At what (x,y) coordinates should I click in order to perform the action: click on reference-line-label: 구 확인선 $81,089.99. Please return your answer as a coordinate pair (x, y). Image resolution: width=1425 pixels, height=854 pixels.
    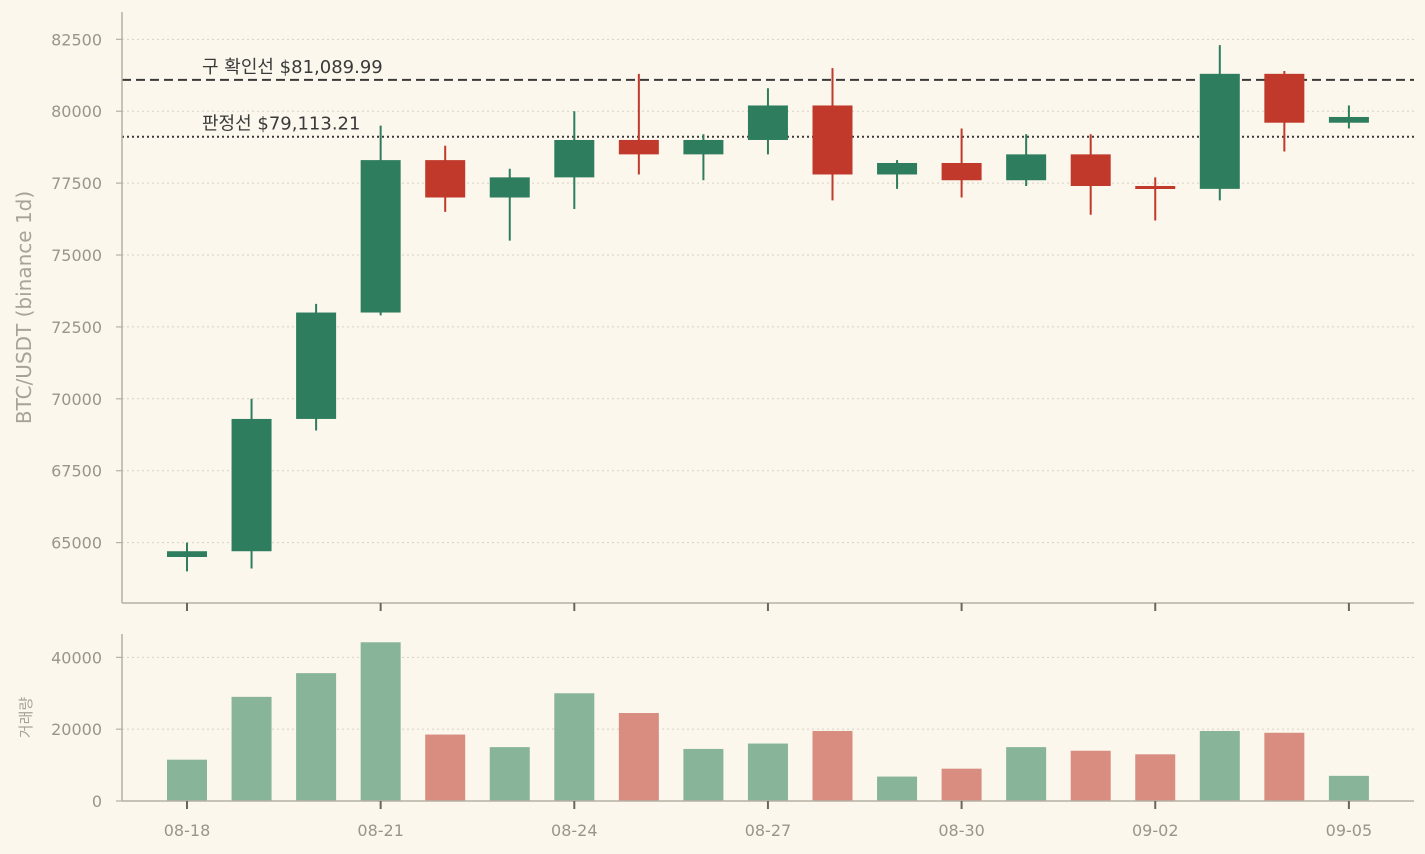
    Looking at the image, I should click on (292, 67).